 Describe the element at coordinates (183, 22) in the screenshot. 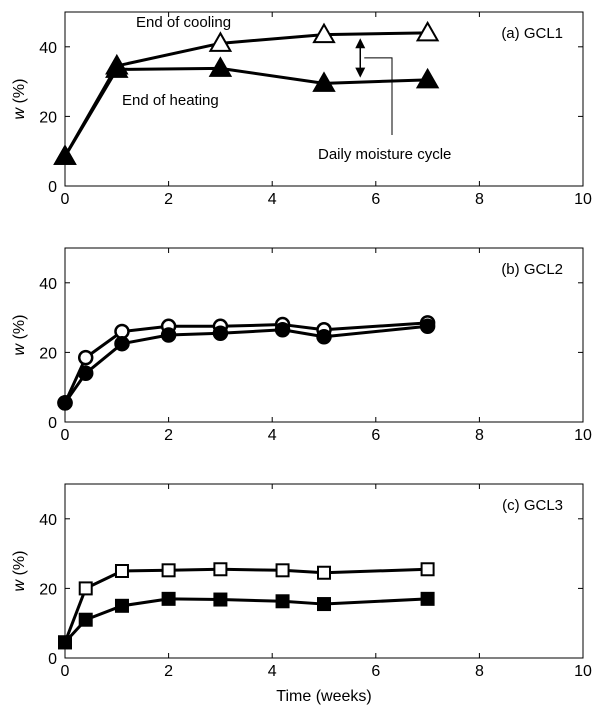

I see `annotation-end-of-cooling: End of cooling` at that location.